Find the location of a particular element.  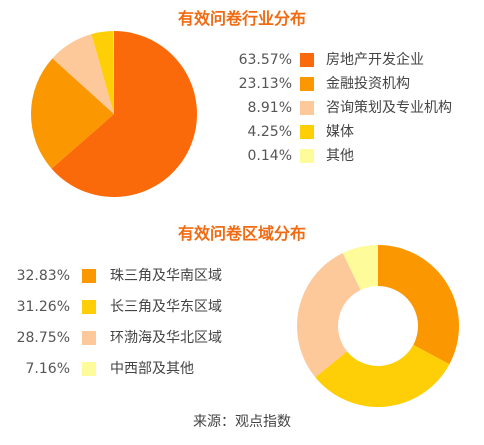

industry-legend-value: 4.25% is located at coordinates (269, 132).